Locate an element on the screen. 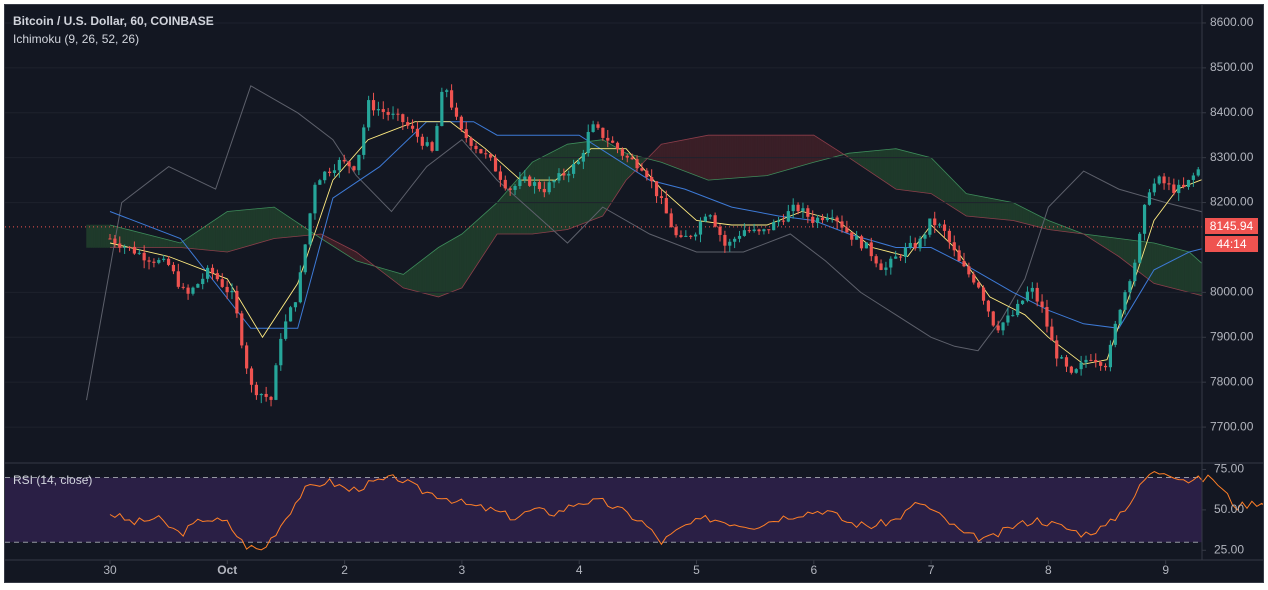 This screenshot has height=590, width=1268. time-tick-label: 5 is located at coordinates (696, 570).